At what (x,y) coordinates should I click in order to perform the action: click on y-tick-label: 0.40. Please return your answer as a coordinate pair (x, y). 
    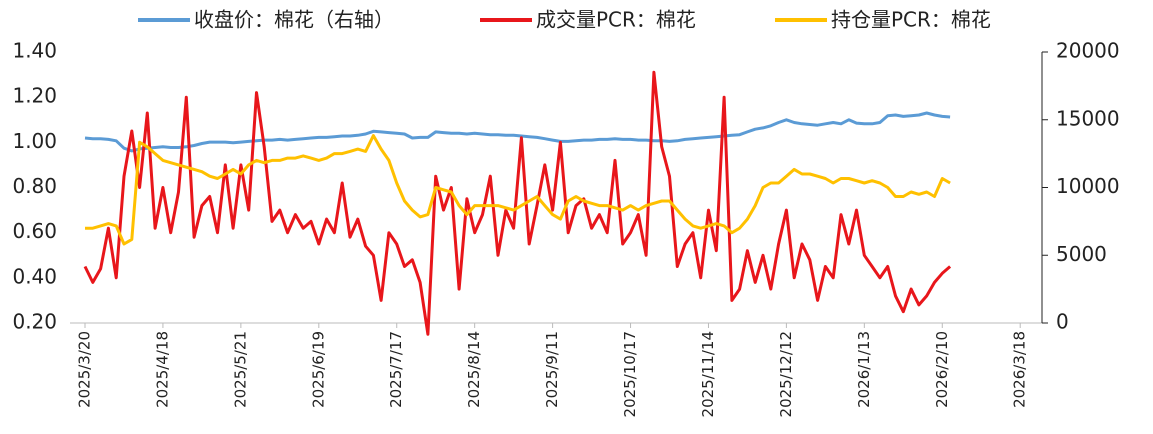
    Looking at the image, I should click on (34, 276).